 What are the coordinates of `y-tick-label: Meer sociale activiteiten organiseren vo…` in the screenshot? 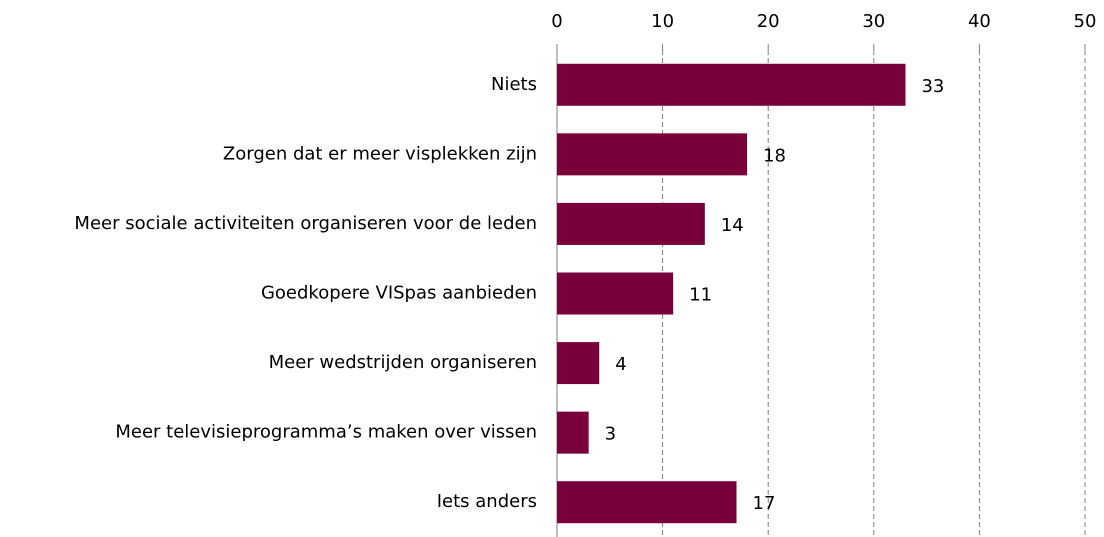 It's located at (305, 223).